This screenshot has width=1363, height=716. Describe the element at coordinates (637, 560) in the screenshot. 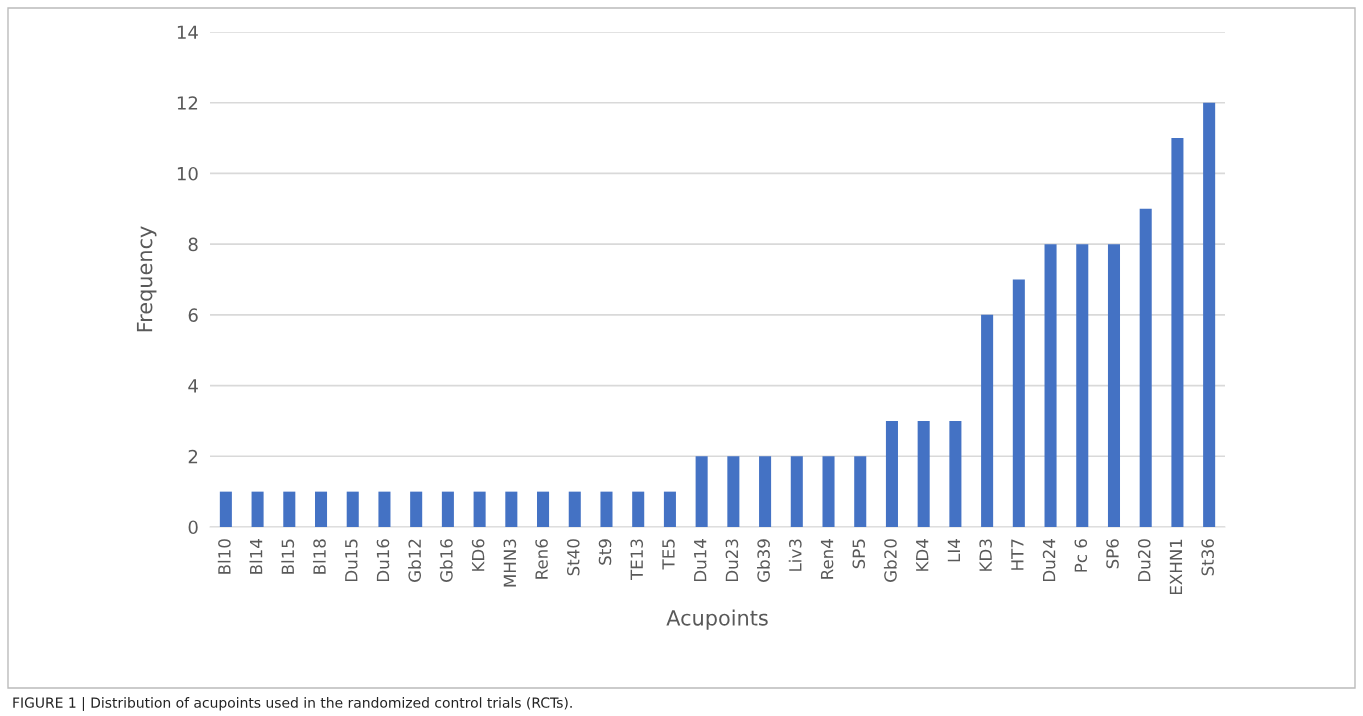

I see `x-tick-label: TE13` at that location.